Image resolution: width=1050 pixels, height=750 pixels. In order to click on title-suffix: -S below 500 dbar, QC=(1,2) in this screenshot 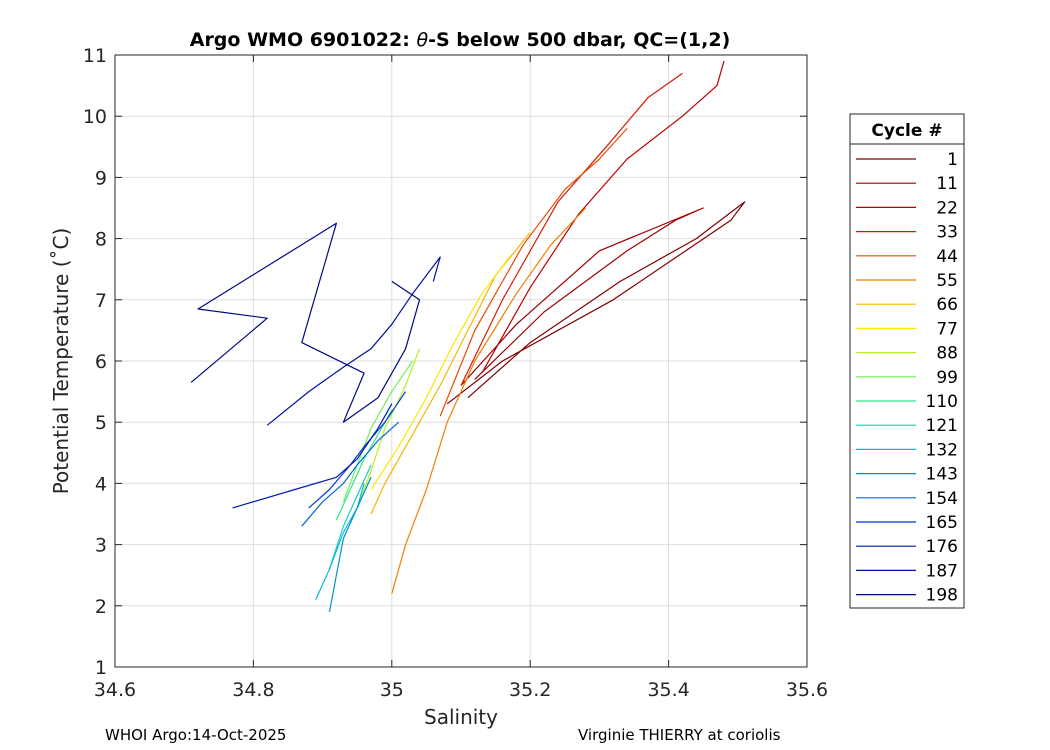, I will do `click(579, 40)`.